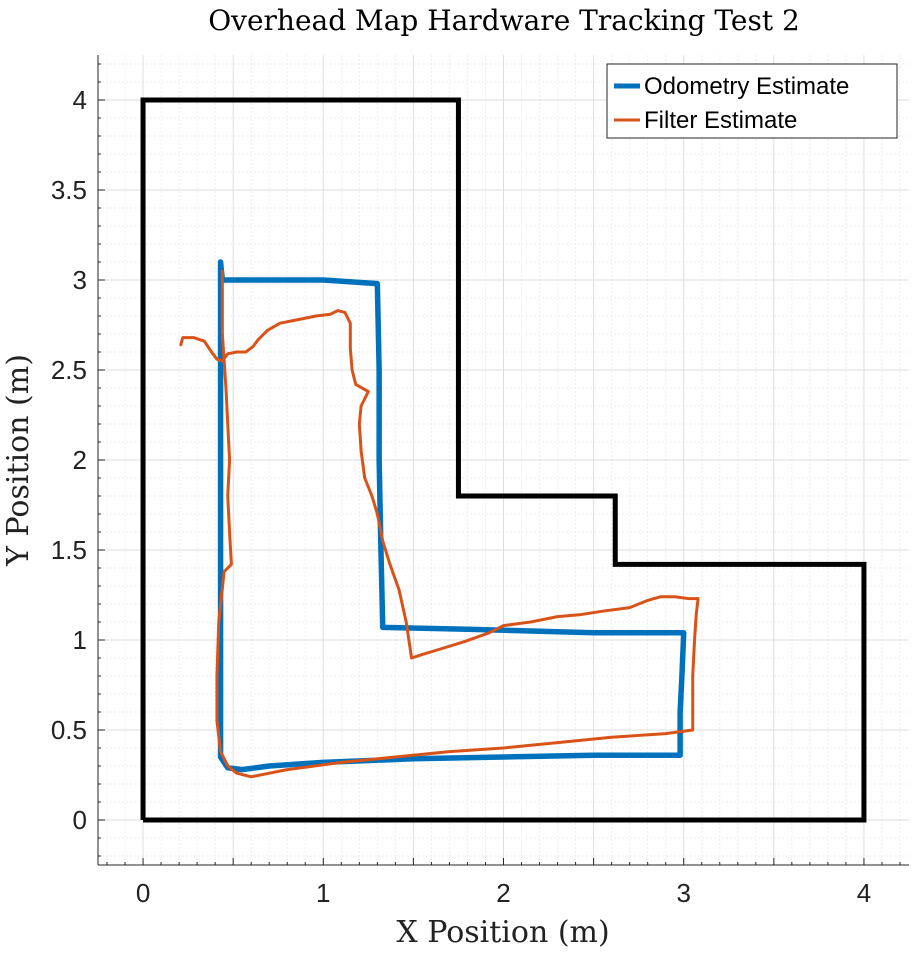 The width and height of the screenshot is (914, 954). What do you see at coordinates (69, 730) in the screenshot?
I see `y-tick-label: 0.5` at bounding box center [69, 730].